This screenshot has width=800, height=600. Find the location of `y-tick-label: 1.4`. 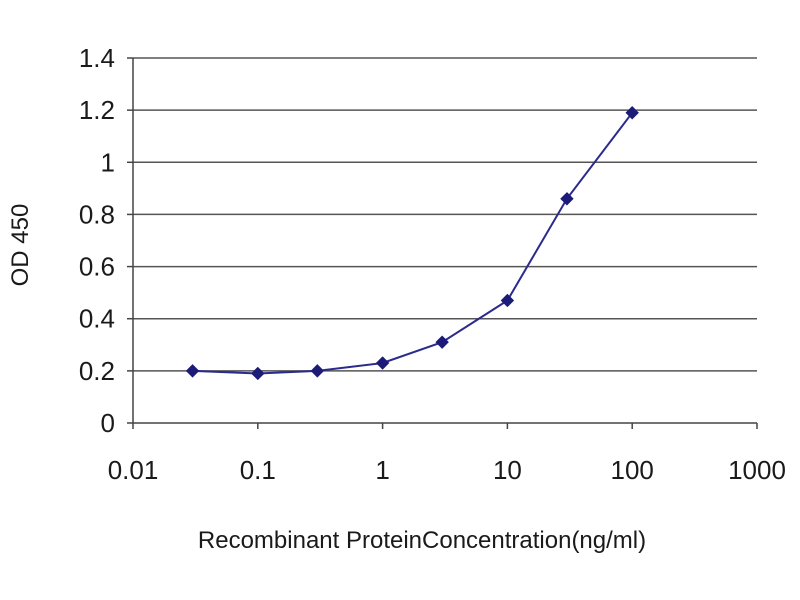

y-tick-label: 1.4 is located at coordinates (97, 58).